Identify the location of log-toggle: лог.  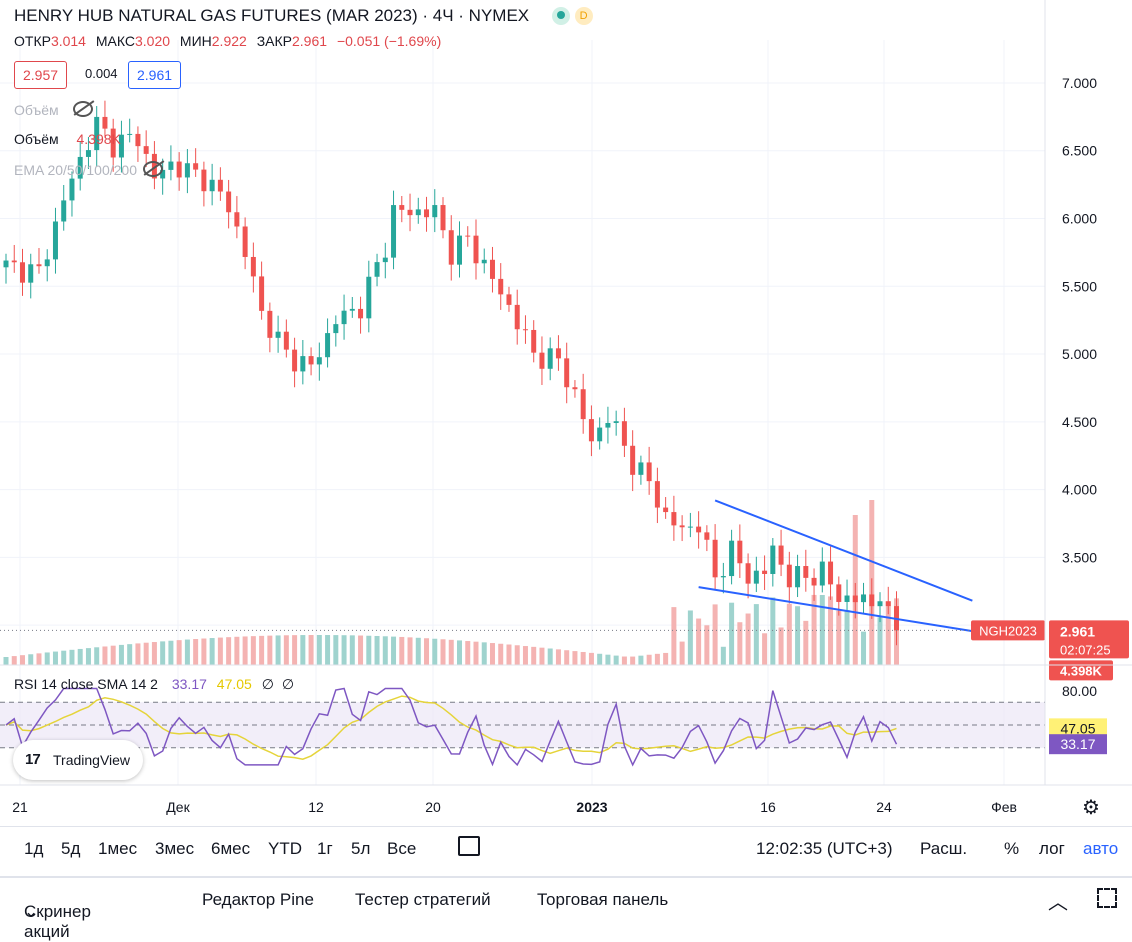
(1052, 848).